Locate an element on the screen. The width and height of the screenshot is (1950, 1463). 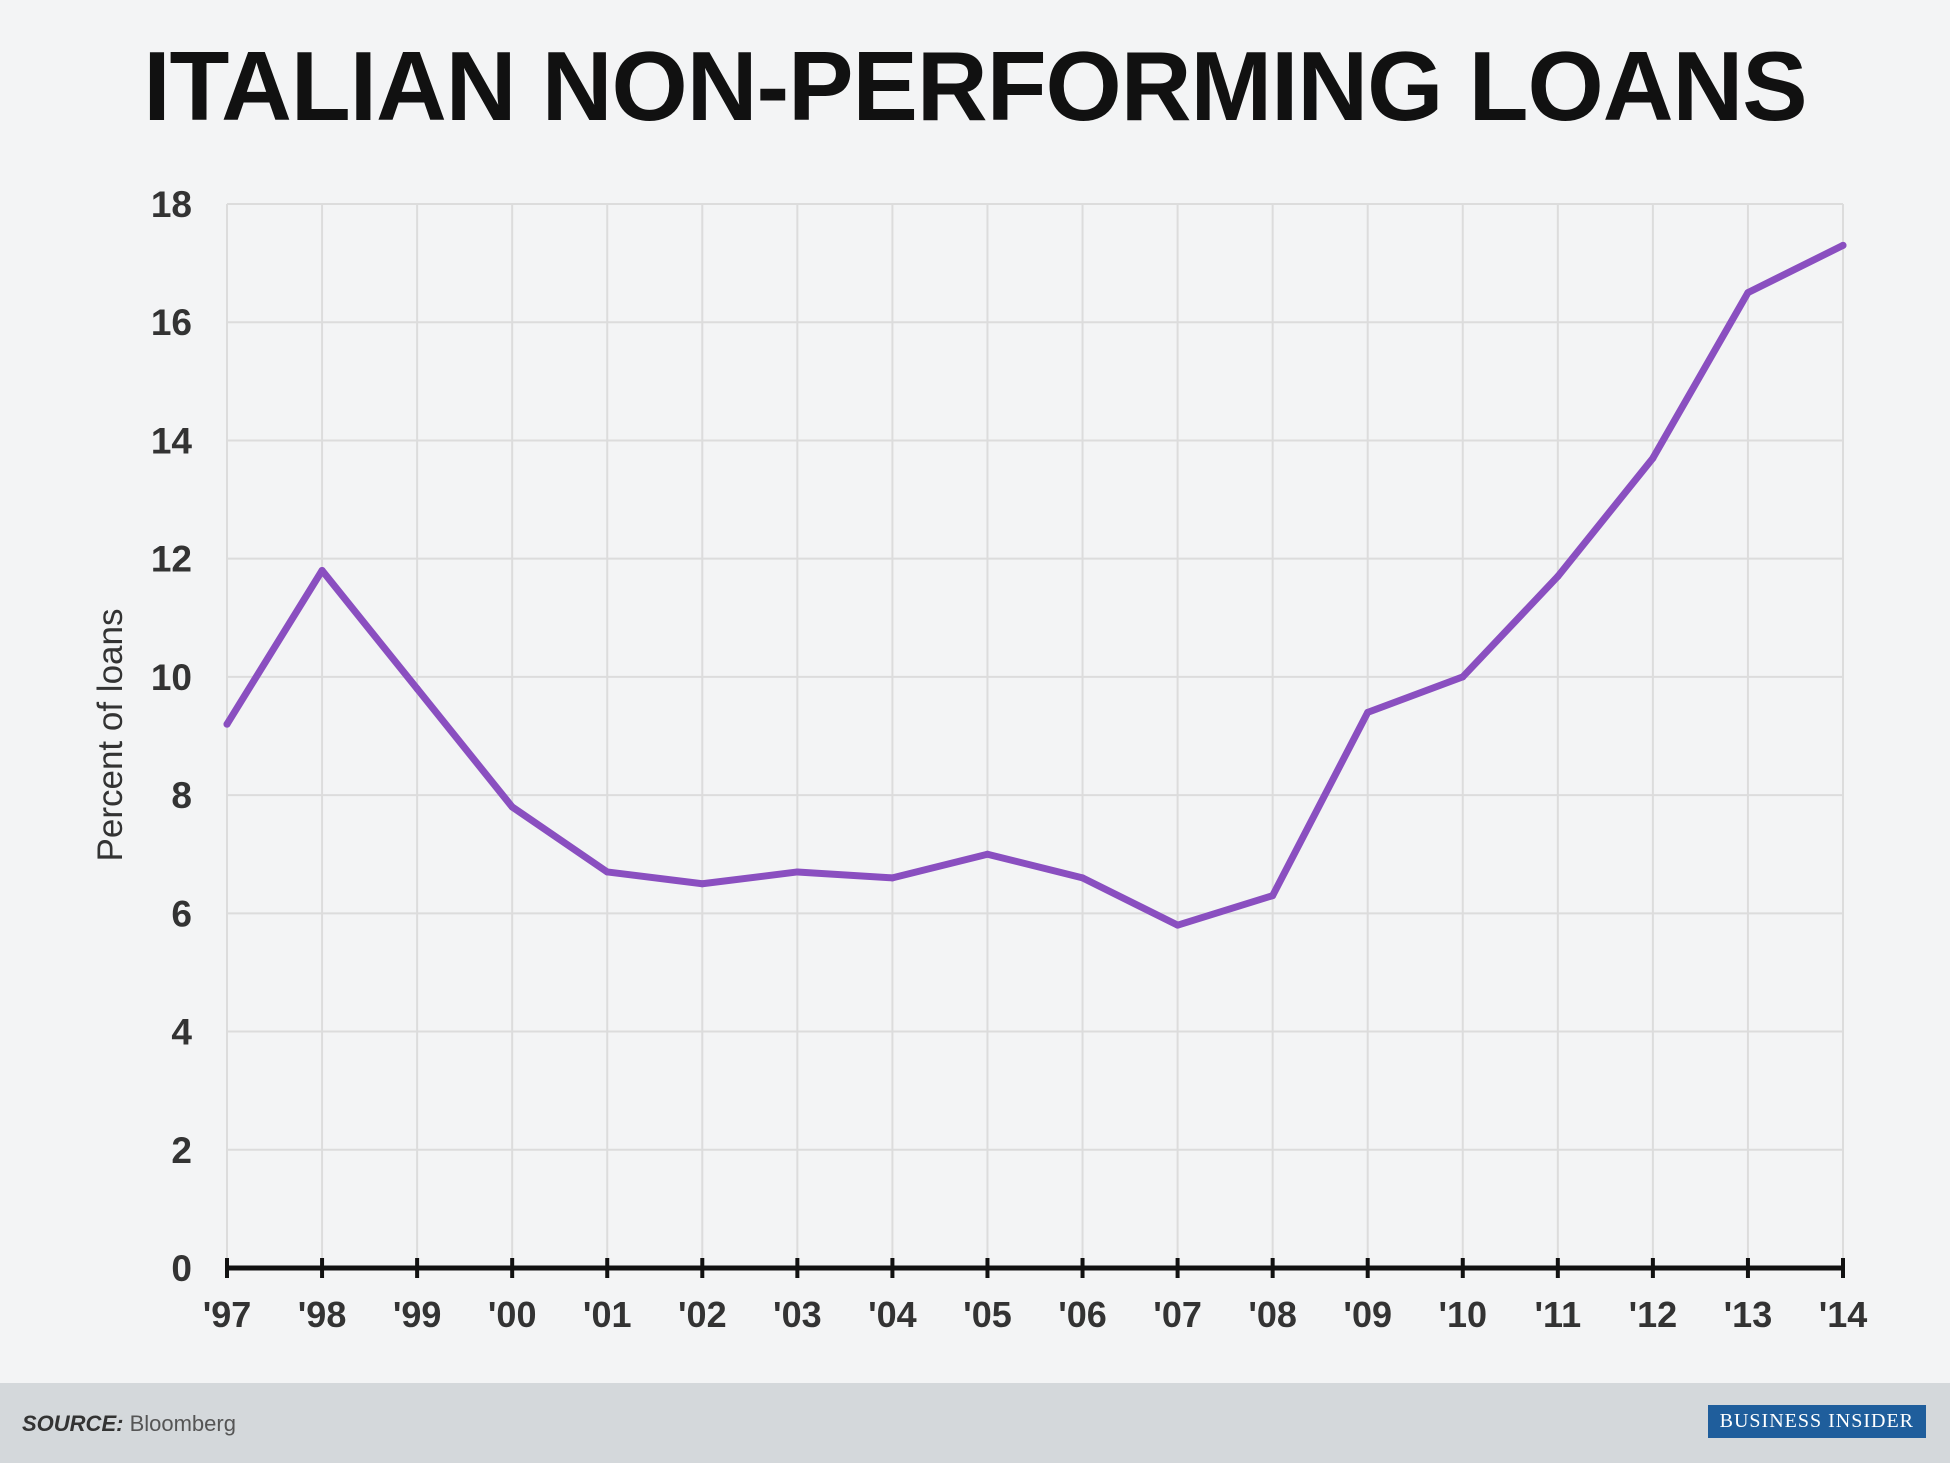
x-tick-label: '05 is located at coordinates (987, 1314).